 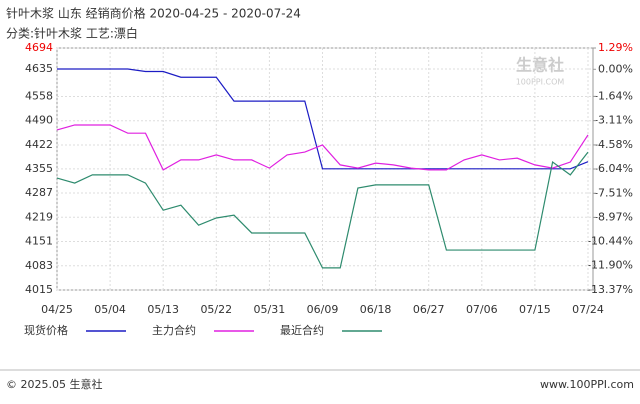 What do you see at coordinates (588, 309) in the screenshot?
I see `x-tick-label: 07/24` at bounding box center [588, 309].